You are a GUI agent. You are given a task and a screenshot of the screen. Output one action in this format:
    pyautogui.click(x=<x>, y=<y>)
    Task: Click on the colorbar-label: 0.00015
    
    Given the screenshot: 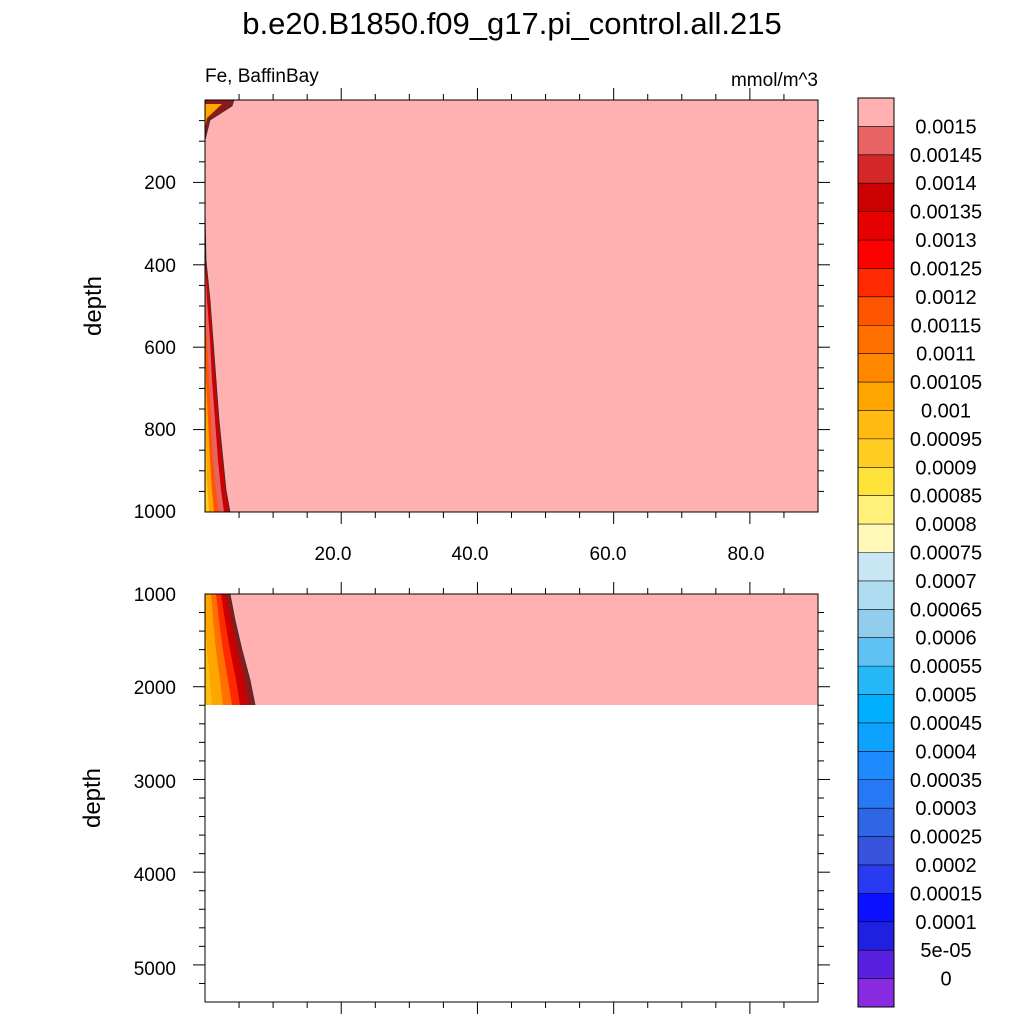 What is the action you would take?
    pyautogui.click(x=946, y=894)
    